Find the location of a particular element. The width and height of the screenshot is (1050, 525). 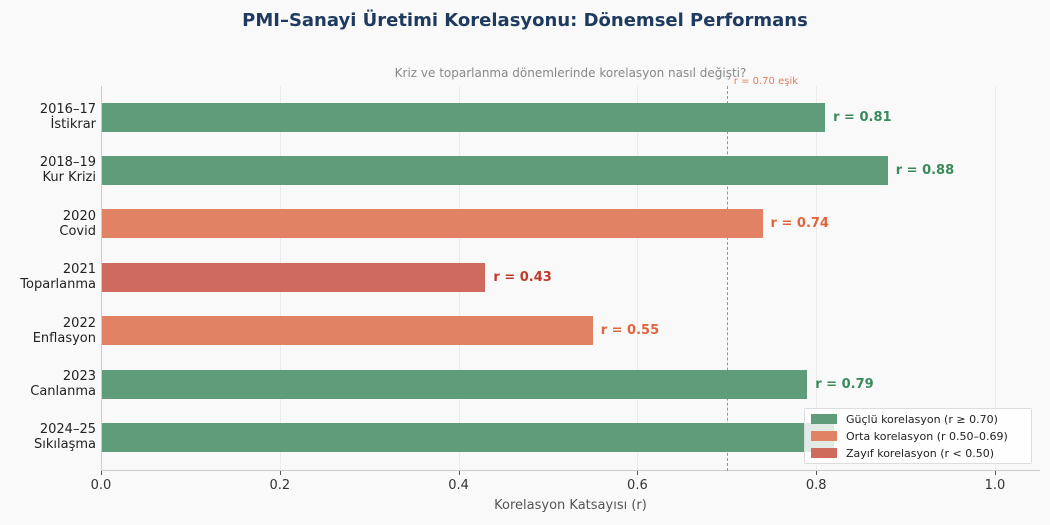

category-label: 2022 Enflasyon is located at coordinates (48, 331).